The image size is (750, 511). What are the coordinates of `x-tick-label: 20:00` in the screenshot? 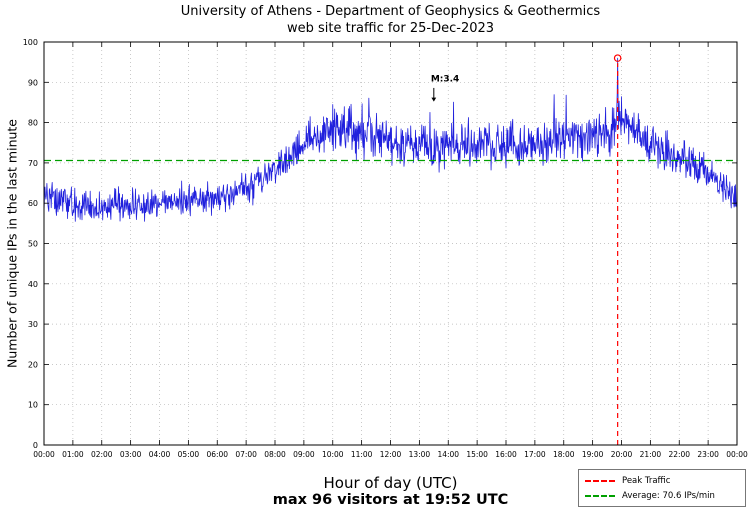 It's located at (622, 454).